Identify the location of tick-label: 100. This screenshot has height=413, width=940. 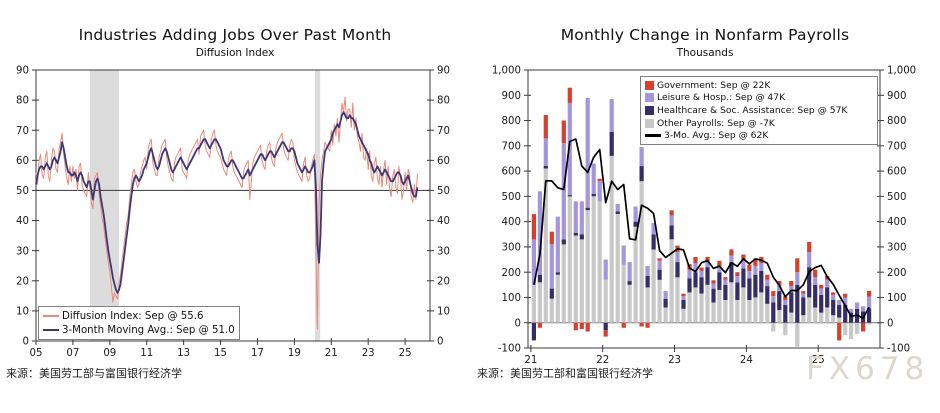
(896, 298).